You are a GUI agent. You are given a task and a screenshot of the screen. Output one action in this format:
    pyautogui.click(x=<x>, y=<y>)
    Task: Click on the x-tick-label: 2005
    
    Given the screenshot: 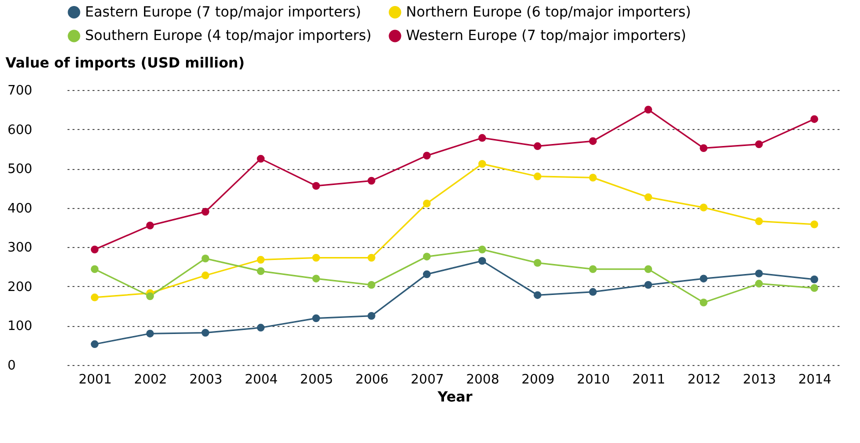 What is the action you would take?
    pyautogui.click(x=317, y=380)
    